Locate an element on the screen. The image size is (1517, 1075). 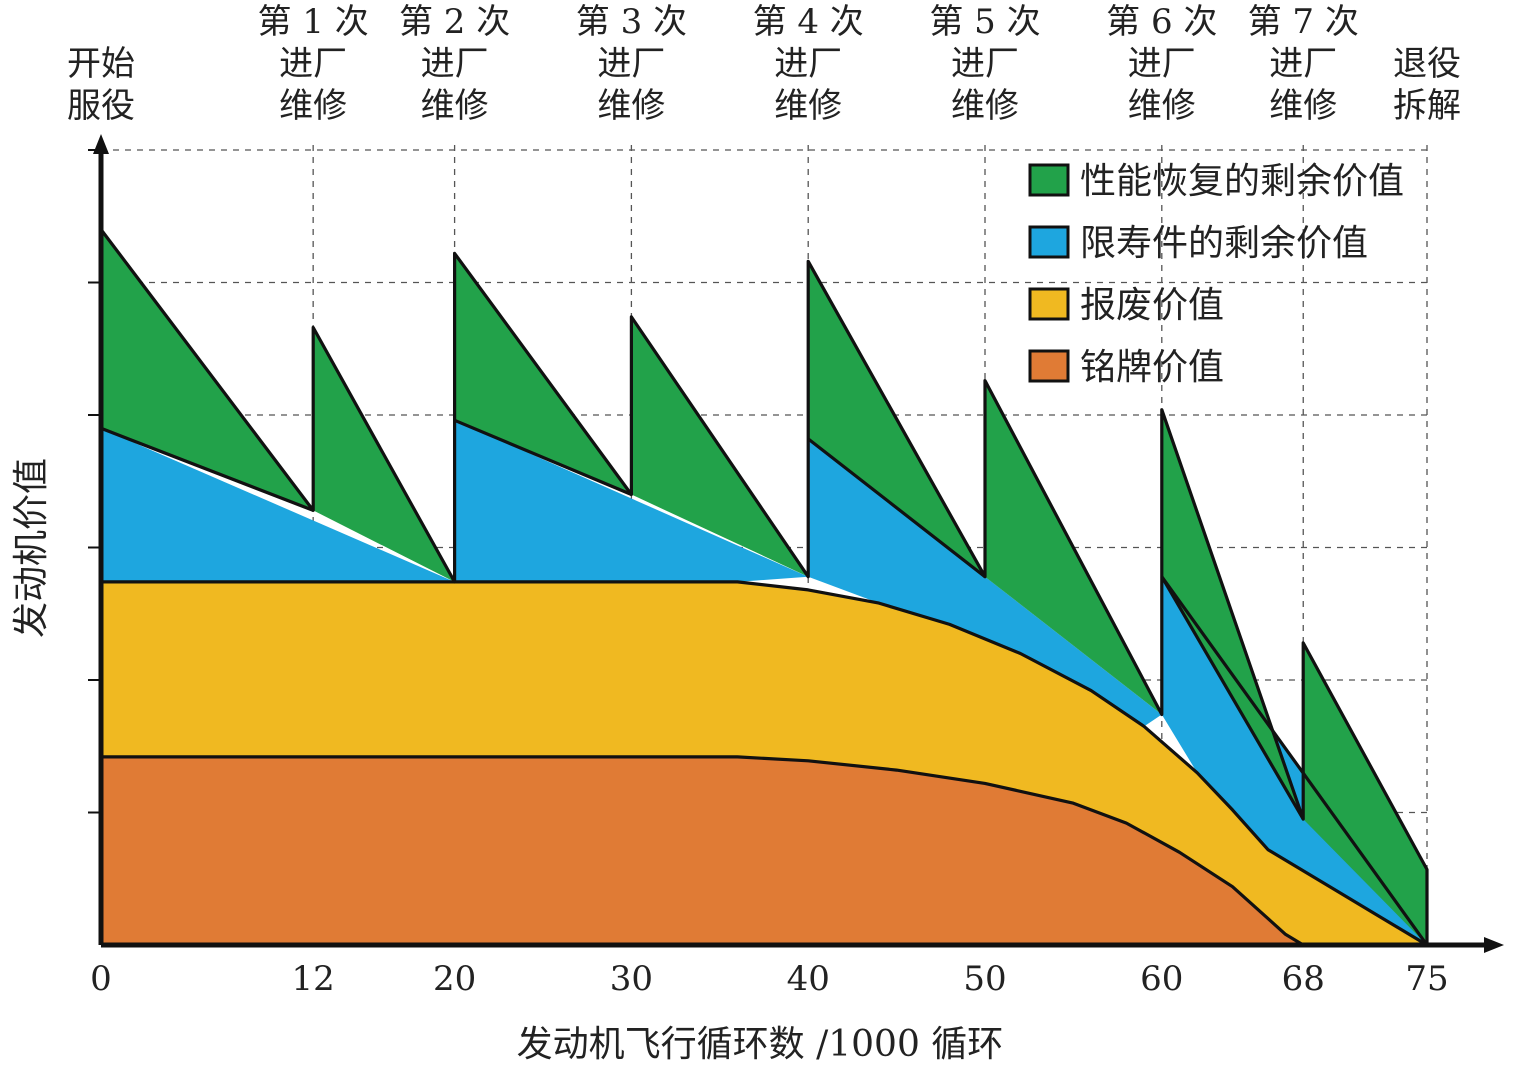
legend-item: 限寿件的剩余价值 is located at coordinates (1198, 243).